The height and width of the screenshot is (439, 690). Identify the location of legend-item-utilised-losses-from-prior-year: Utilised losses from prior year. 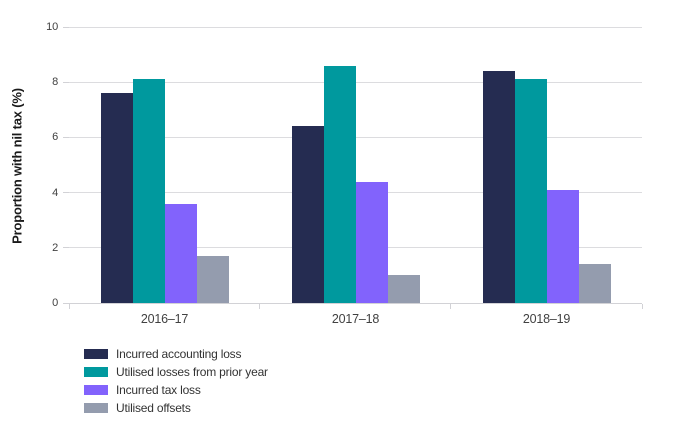
(176, 371).